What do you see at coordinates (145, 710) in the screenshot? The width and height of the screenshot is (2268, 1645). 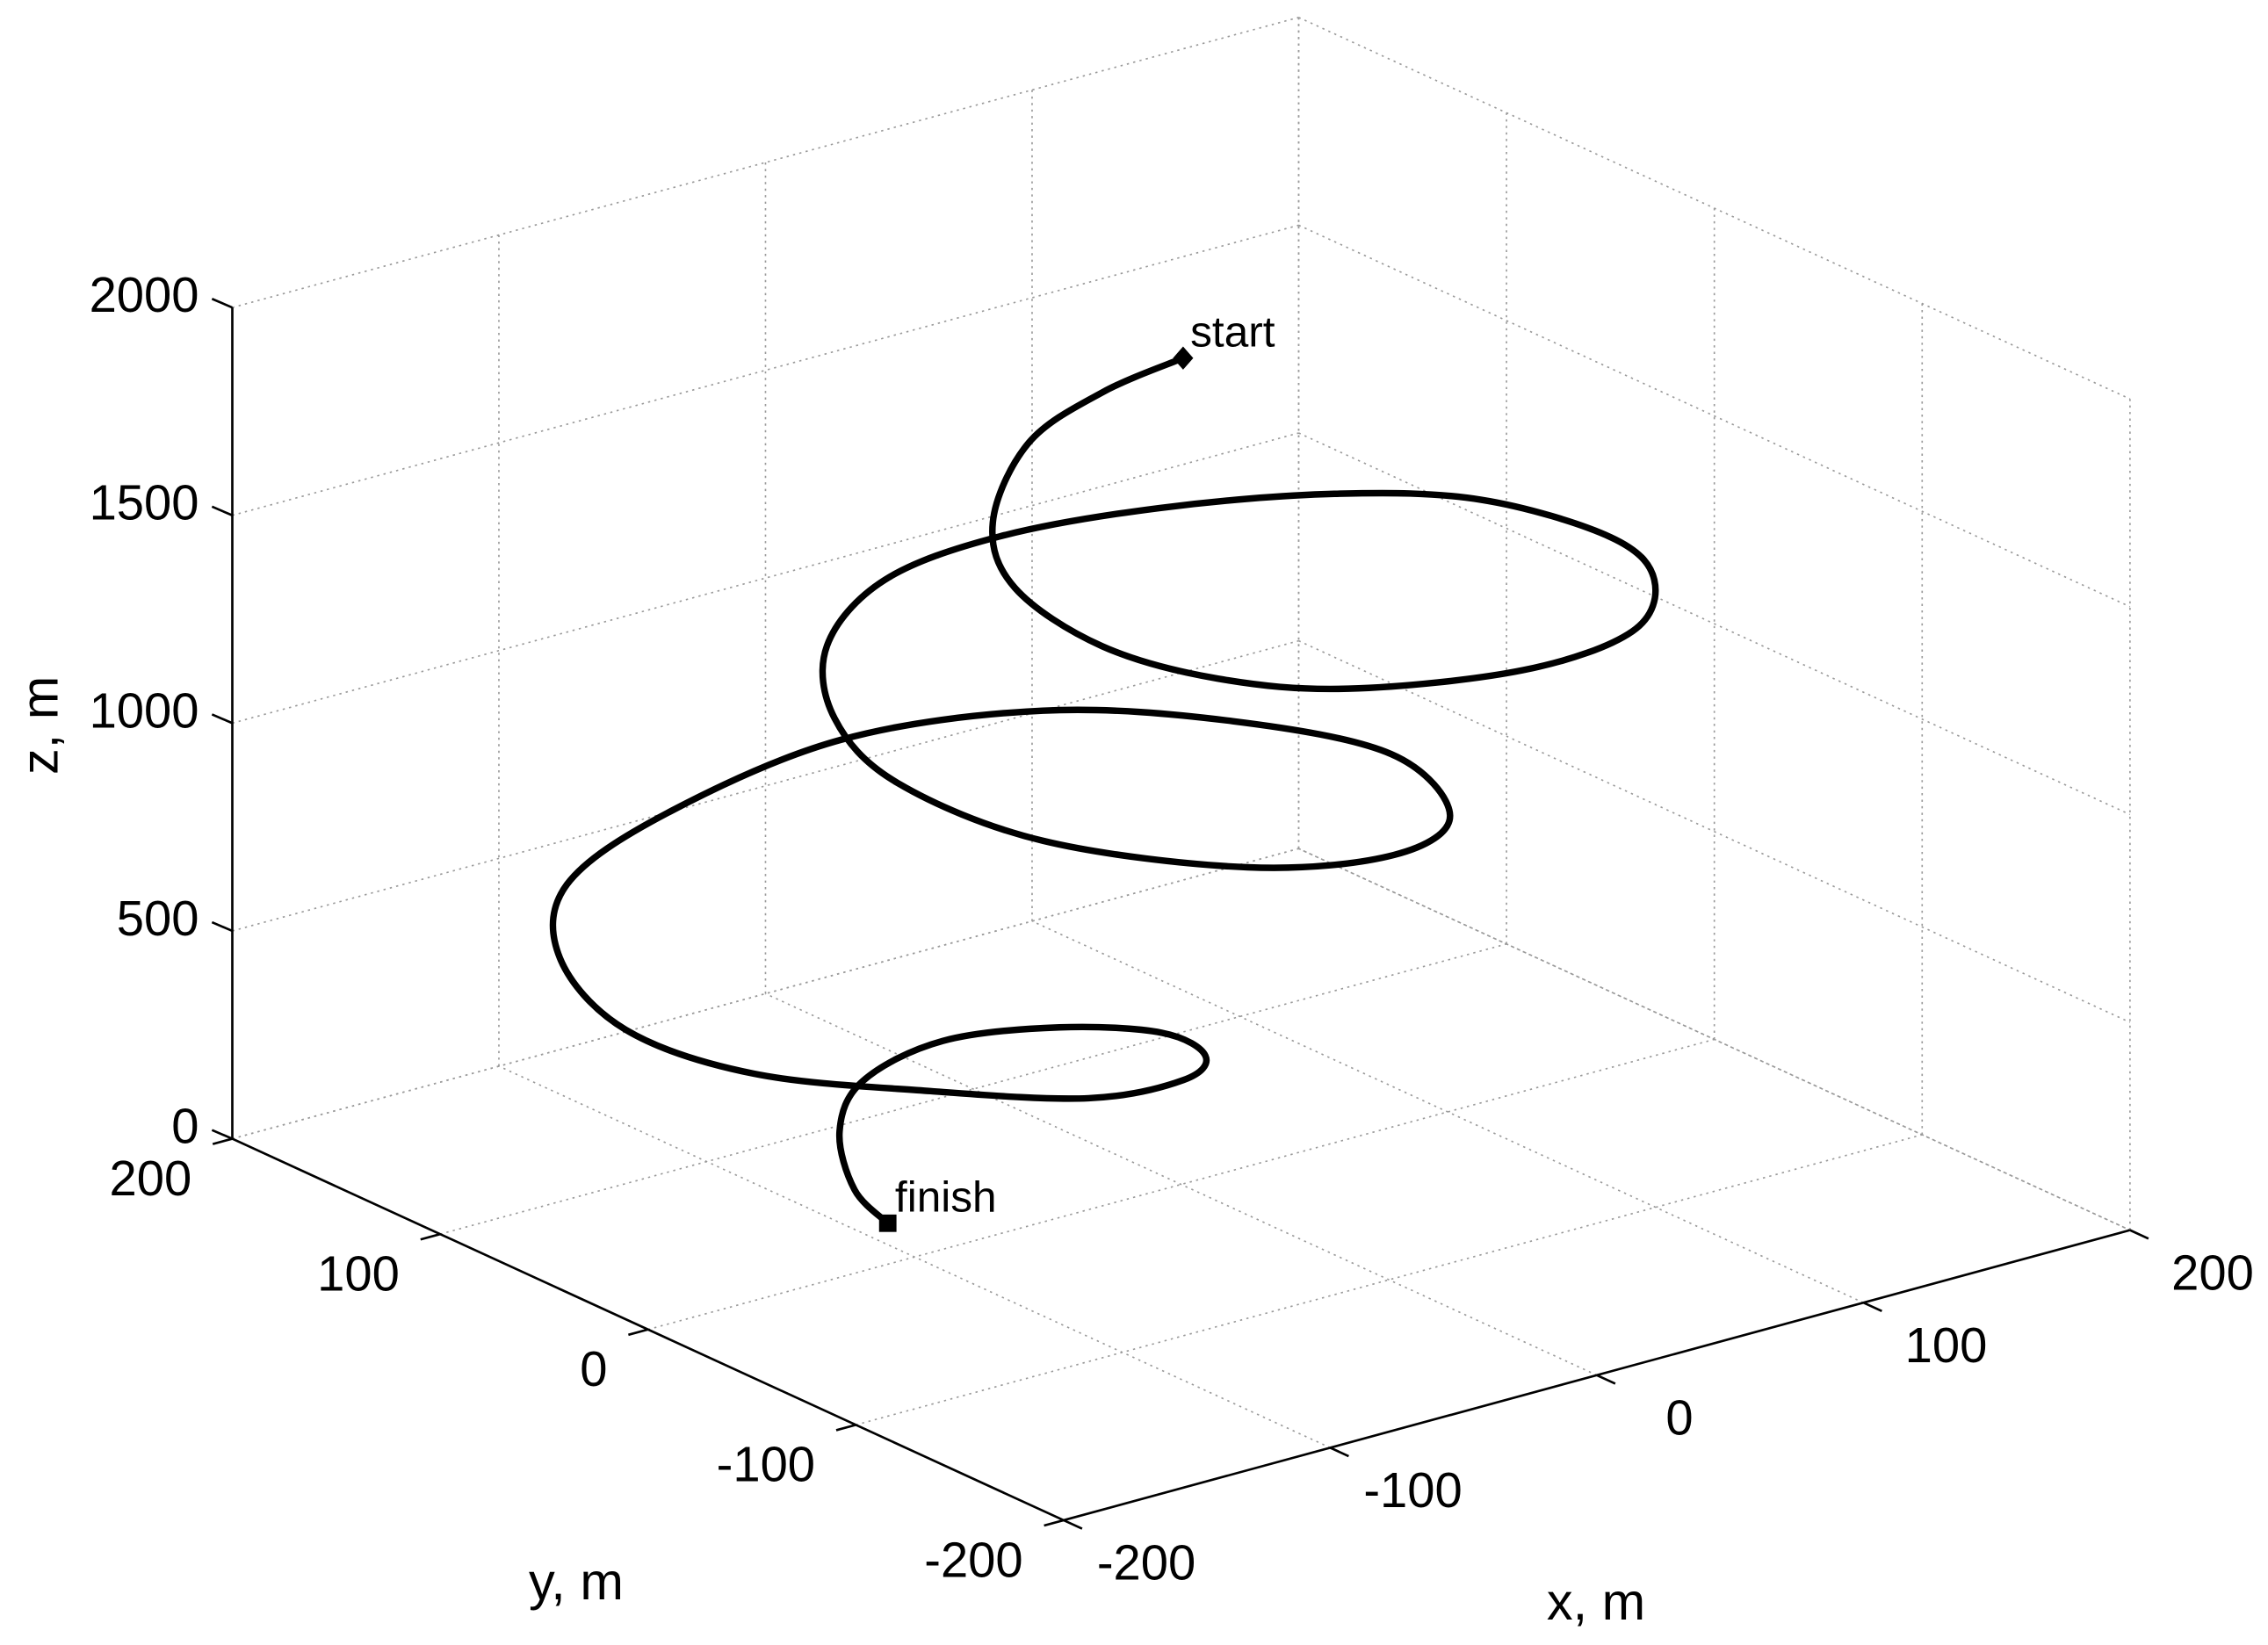 I see `z-tick-label: 1000` at bounding box center [145, 710].